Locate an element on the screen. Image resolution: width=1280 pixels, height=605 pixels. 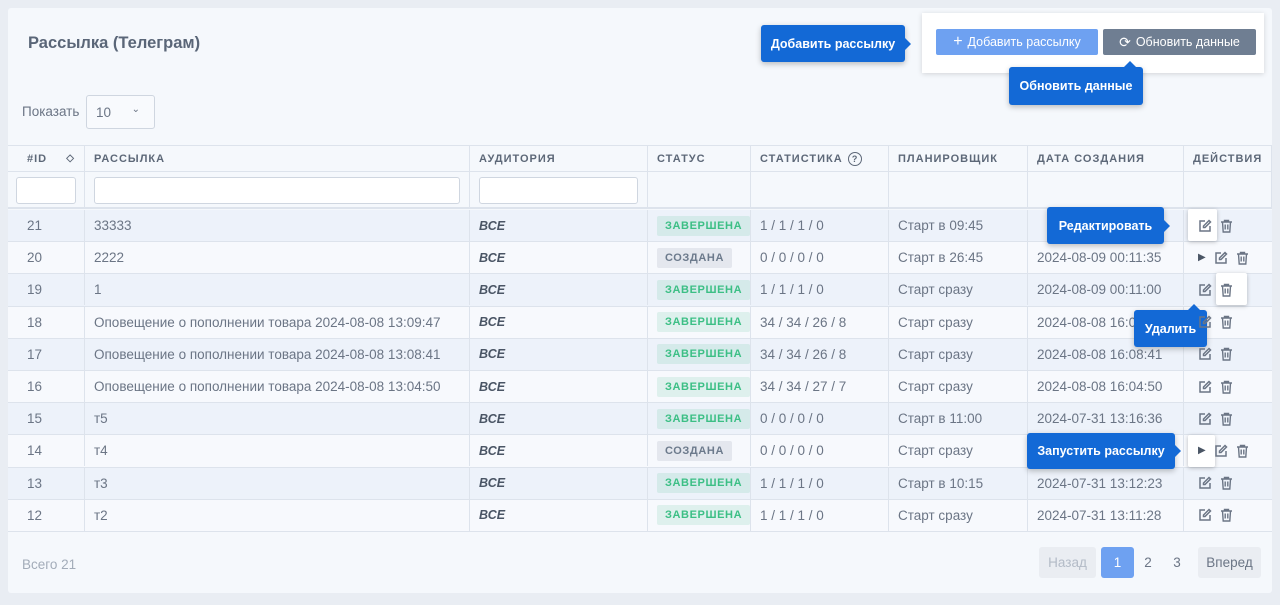
created-text: 2024-08-09 00:11:00 is located at coordinates (1099, 290).